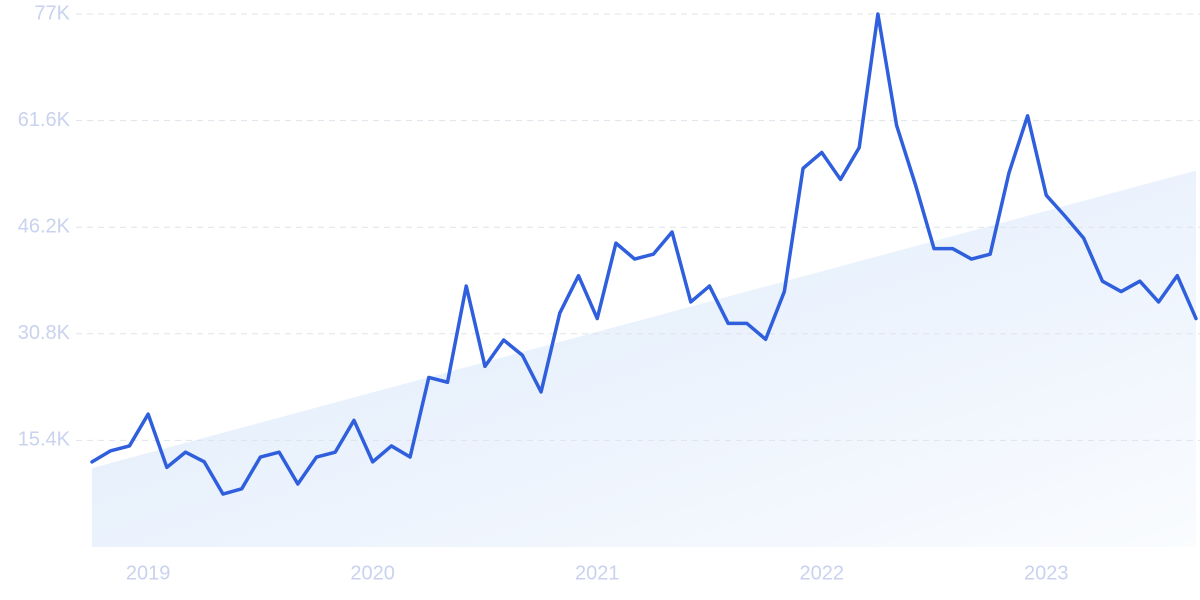 This screenshot has height=600, width=1200. Describe the element at coordinates (1046, 573) in the screenshot. I see `x-tick-label: 2023` at that location.